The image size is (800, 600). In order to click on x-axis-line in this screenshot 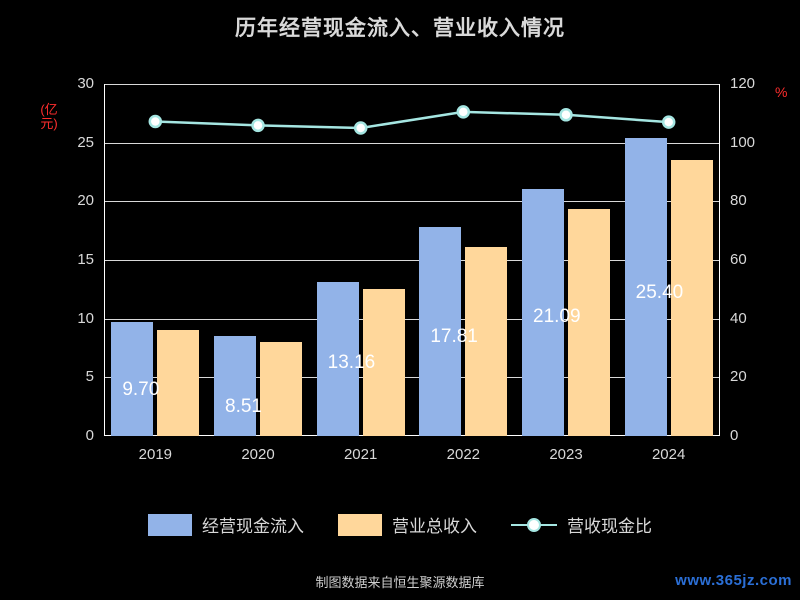, I will do `click(412, 435)`.